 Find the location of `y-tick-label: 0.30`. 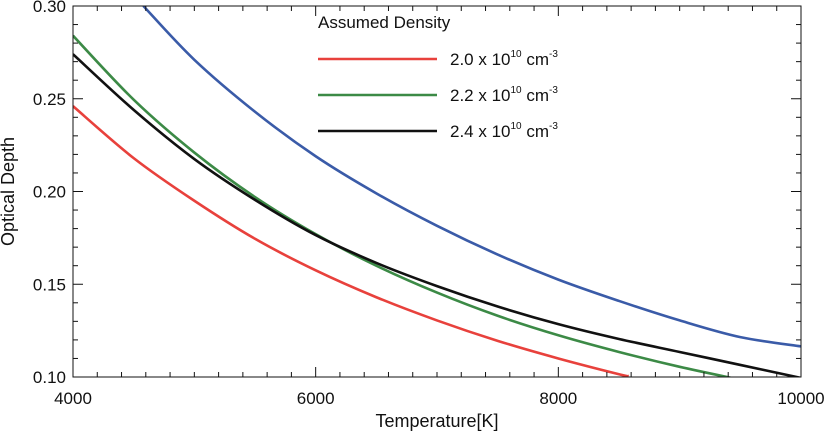

y-tick-label: 0.30 is located at coordinates (49, 8).